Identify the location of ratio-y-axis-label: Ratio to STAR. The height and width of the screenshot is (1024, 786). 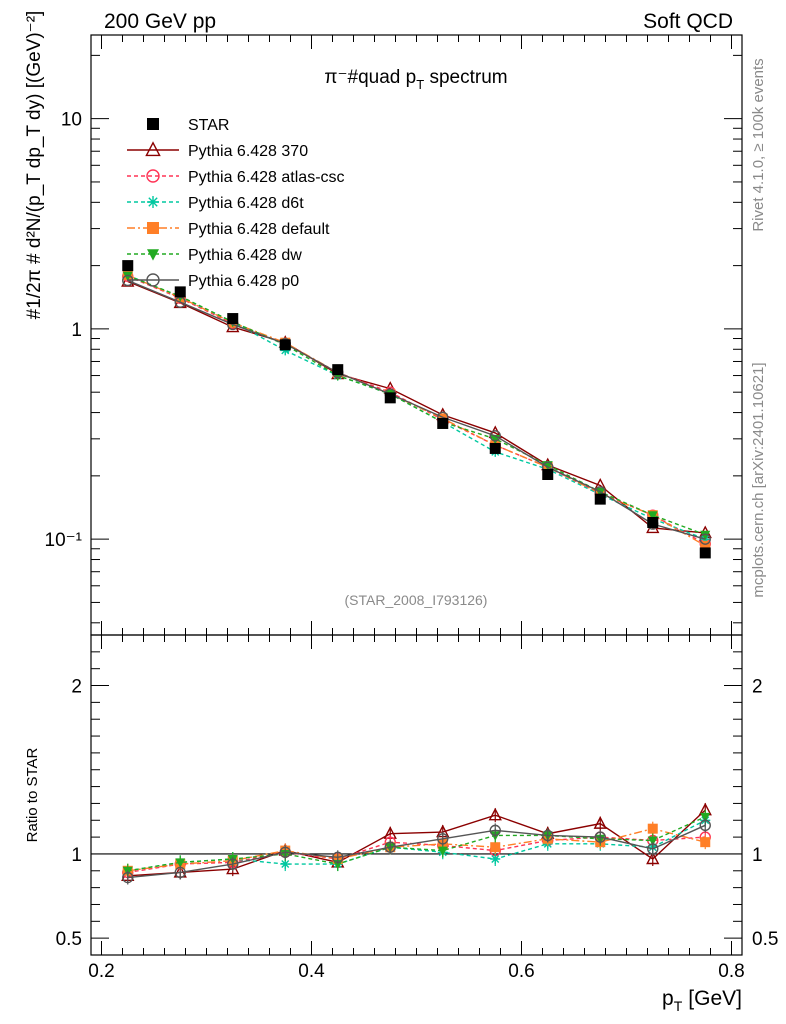
(32, 794).